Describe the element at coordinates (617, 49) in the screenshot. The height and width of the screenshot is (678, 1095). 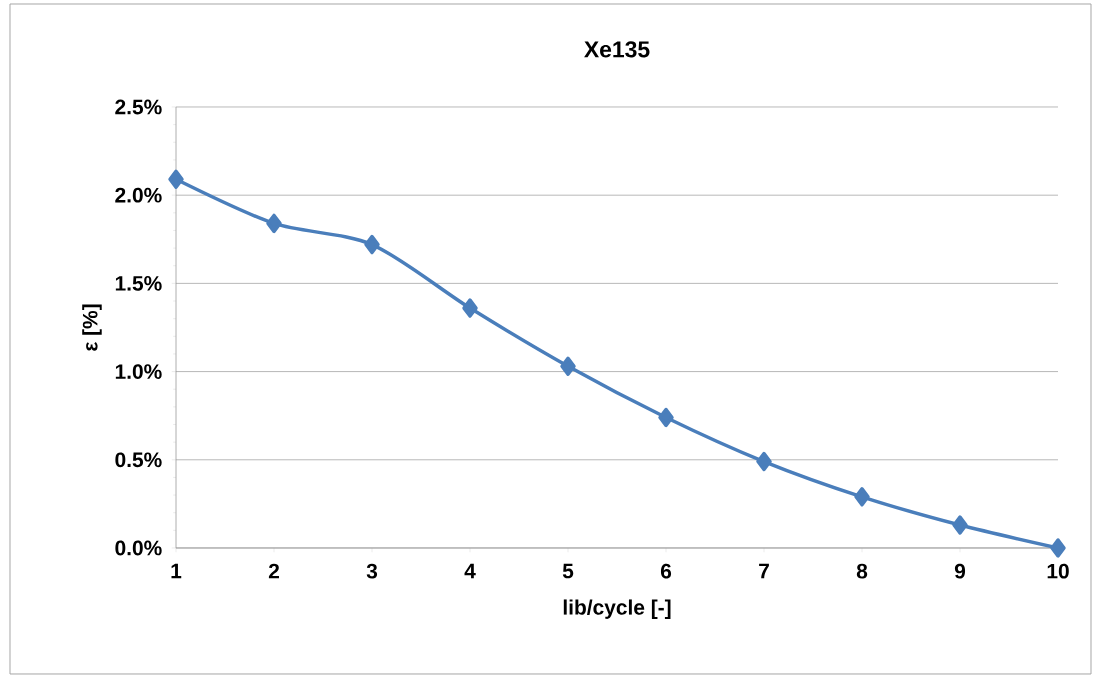
I see `chart-title: Xe135` at that location.